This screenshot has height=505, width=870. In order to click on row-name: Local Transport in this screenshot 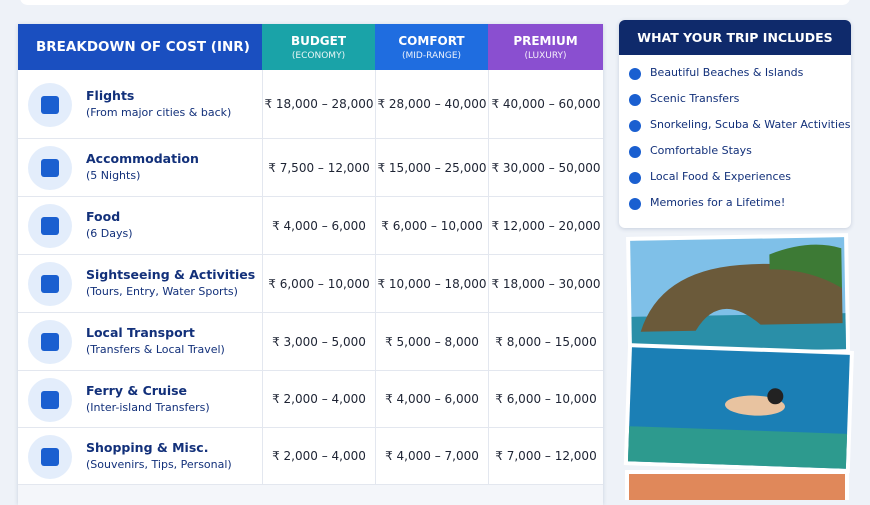, I will do `click(140, 332)`.